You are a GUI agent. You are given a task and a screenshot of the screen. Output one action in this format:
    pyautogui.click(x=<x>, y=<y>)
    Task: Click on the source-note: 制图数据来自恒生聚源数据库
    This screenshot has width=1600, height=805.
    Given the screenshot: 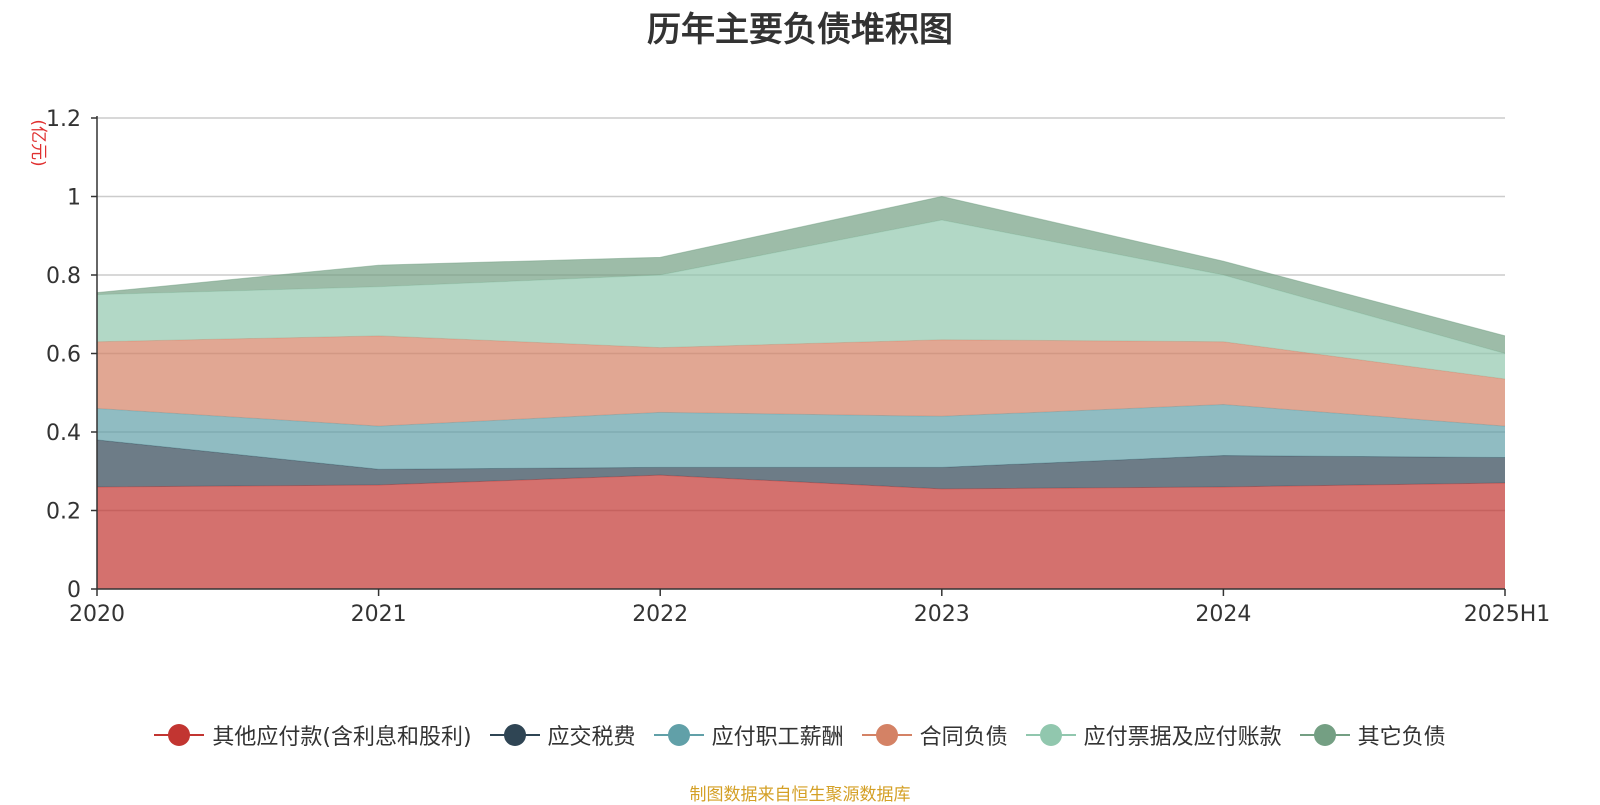 What is the action you would take?
    pyautogui.click(x=800, y=795)
    